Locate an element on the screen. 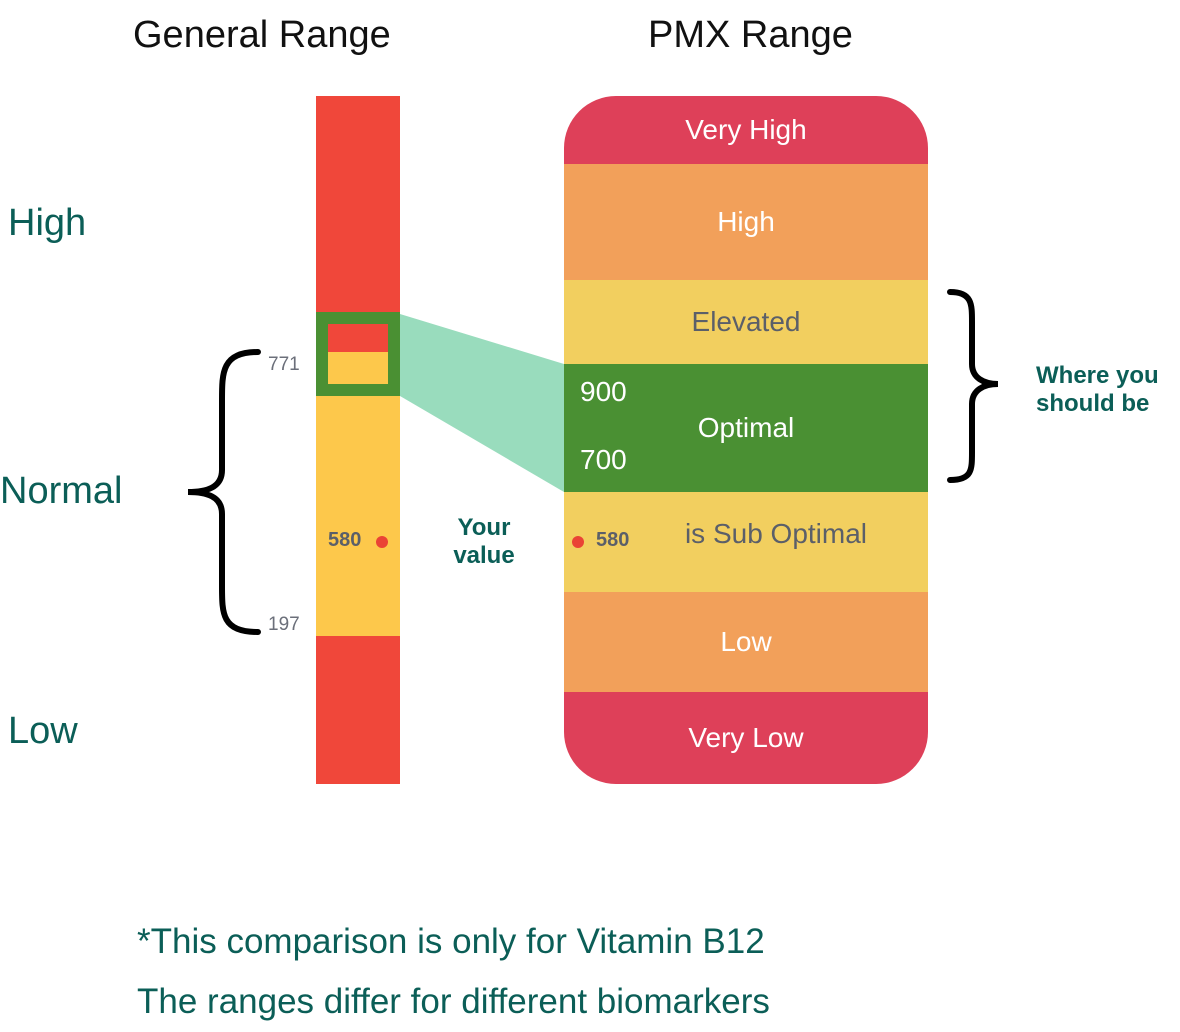  band-elevated-label: Elevated is located at coordinates (746, 321).